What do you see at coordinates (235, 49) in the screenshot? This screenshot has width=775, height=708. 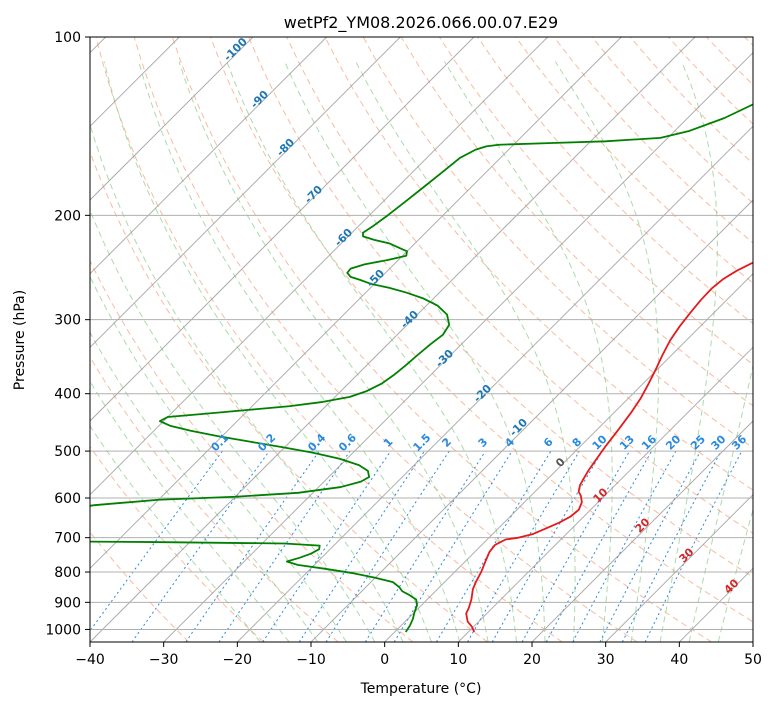 I see `dry-adiabat-label: -100` at bounding box center [235, 49].